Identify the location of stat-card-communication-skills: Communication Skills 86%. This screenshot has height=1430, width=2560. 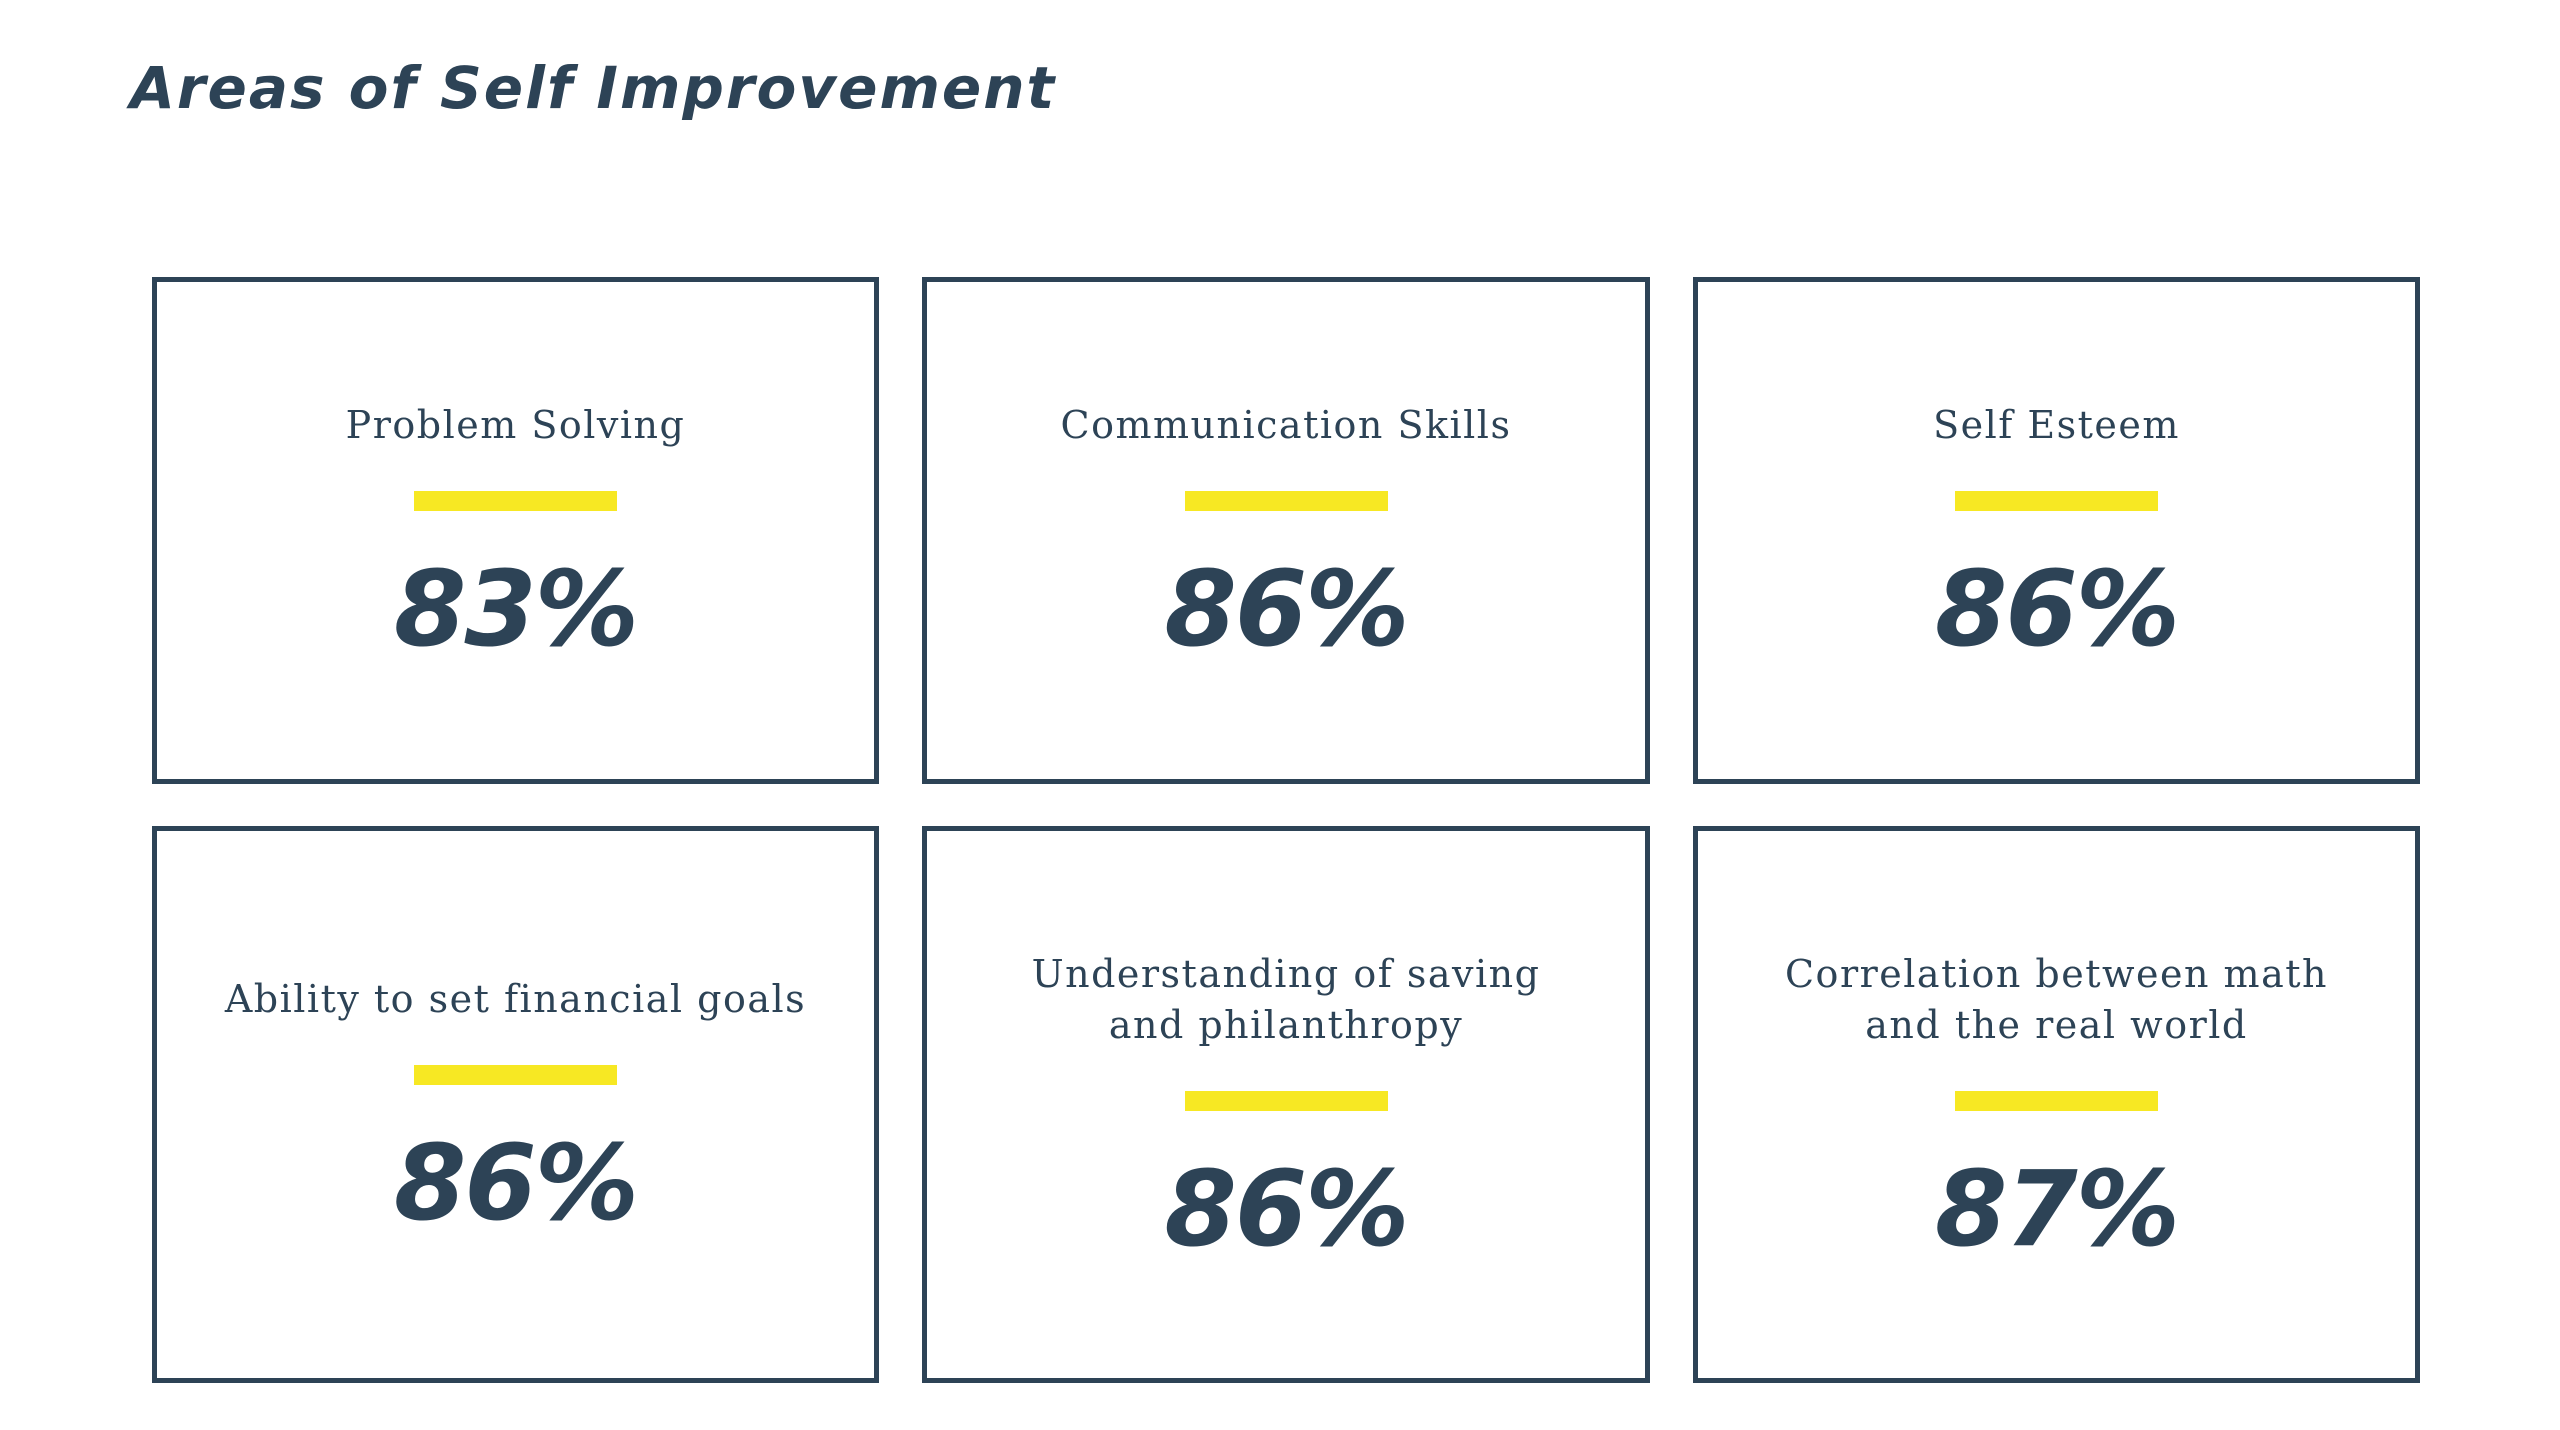
(1286, 530).